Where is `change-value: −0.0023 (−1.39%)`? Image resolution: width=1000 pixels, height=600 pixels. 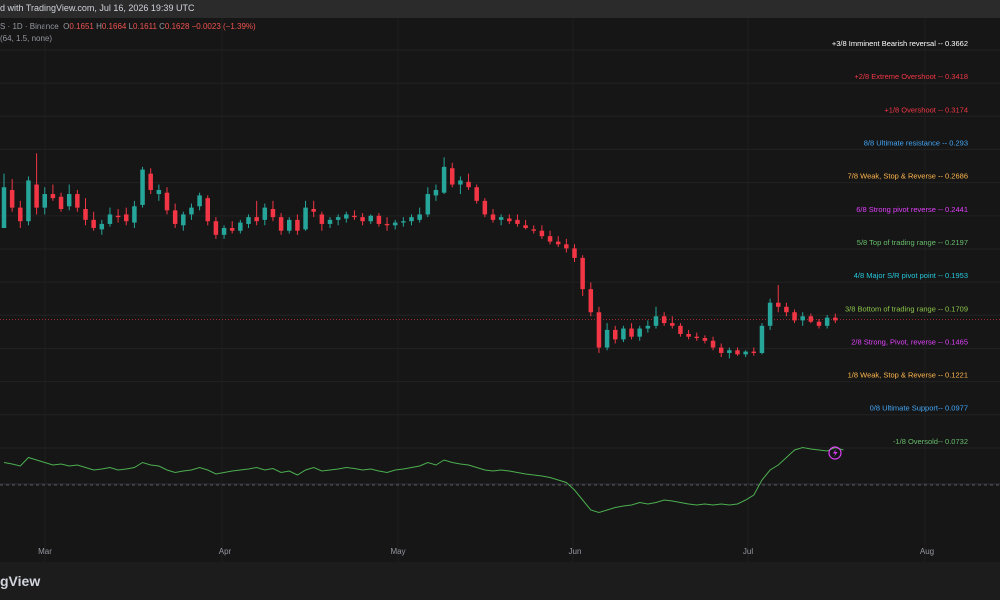
change-value: −0.0023 (−1.39%) is located at coordinates (223, 26).